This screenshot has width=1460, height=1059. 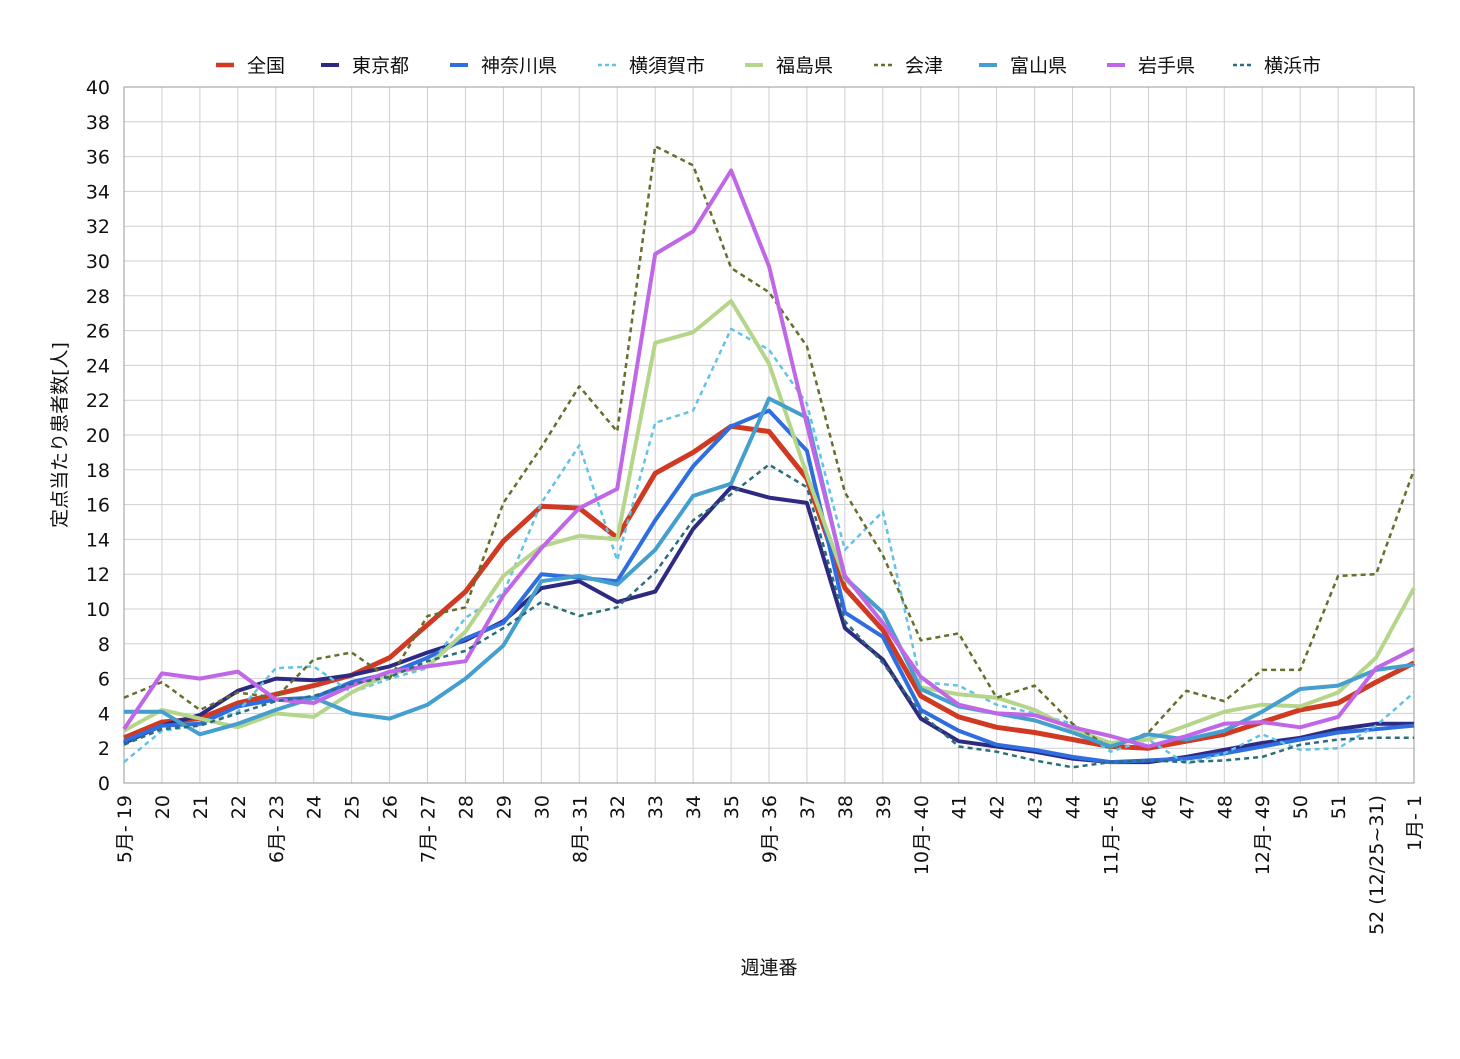 What do you see at coordinates (98, 540) in the screenshot?
I see `y-tick-label: 14` at bounding box center [98, 540].